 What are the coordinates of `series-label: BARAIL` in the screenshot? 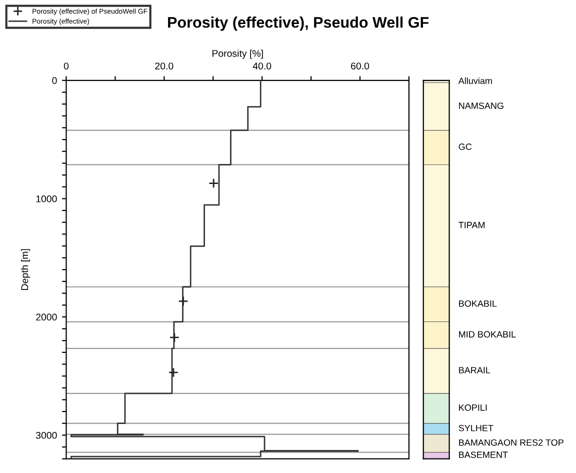 It's located at (474, 370).